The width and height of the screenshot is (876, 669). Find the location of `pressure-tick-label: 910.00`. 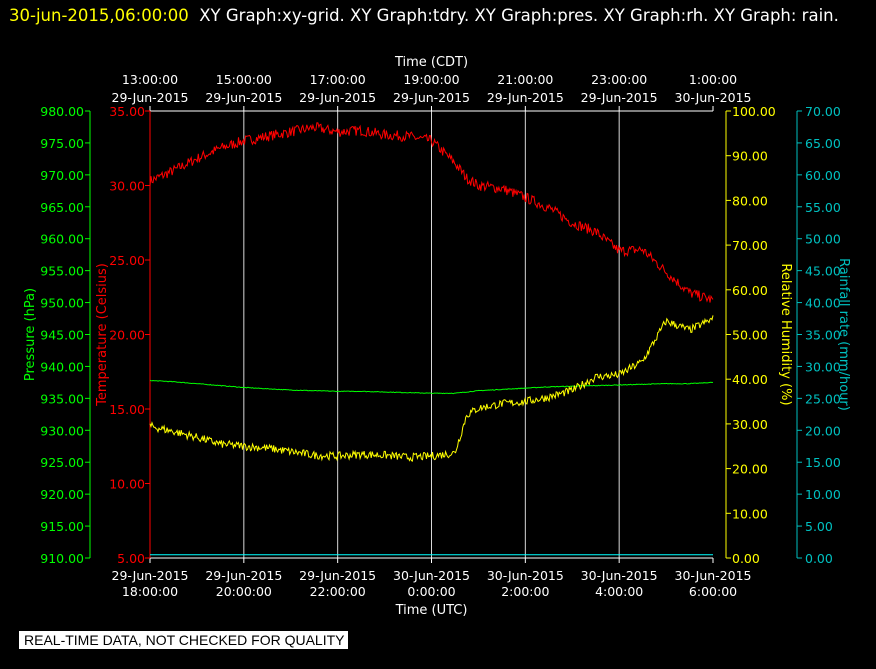

pressure-tick-label: 910.00 is located at coordinates (62, 558).